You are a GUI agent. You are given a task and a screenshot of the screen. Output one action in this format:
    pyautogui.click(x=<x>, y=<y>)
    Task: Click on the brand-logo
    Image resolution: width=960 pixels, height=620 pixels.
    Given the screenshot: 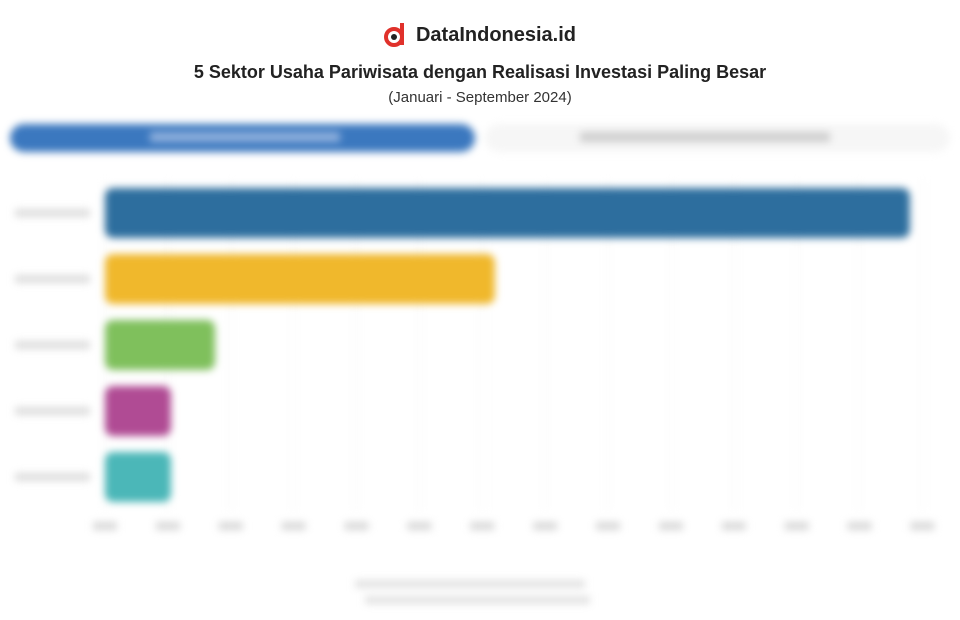 What is the action you would take?
    pyautogui.click(x=393, y=35)
    